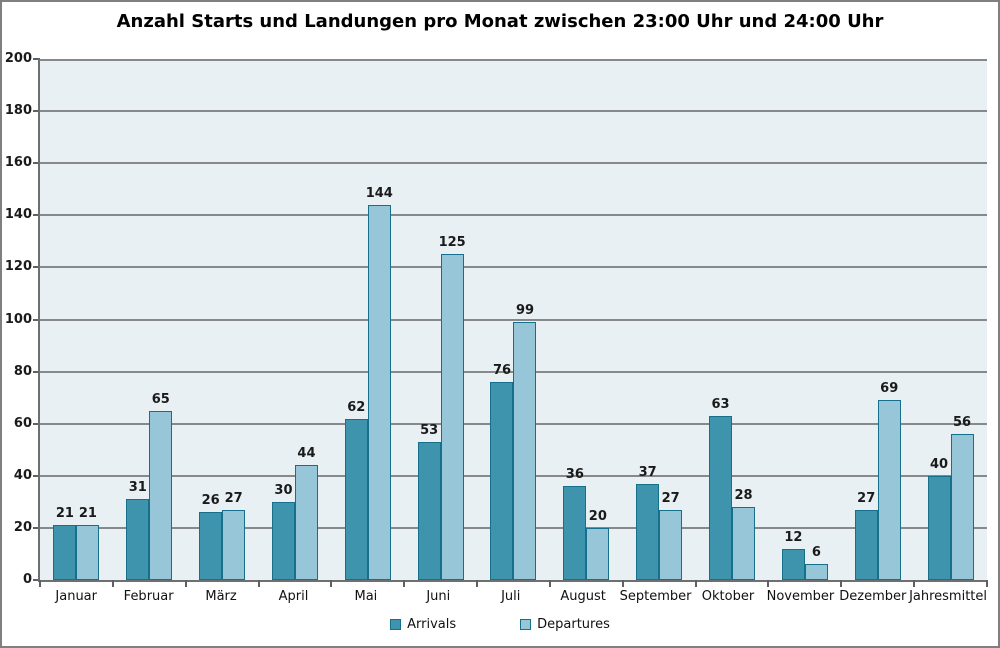  What do you see at coordinates (356, 407) in the screenshot?
I see `value-label: 62` at bounding box center [356, 407].